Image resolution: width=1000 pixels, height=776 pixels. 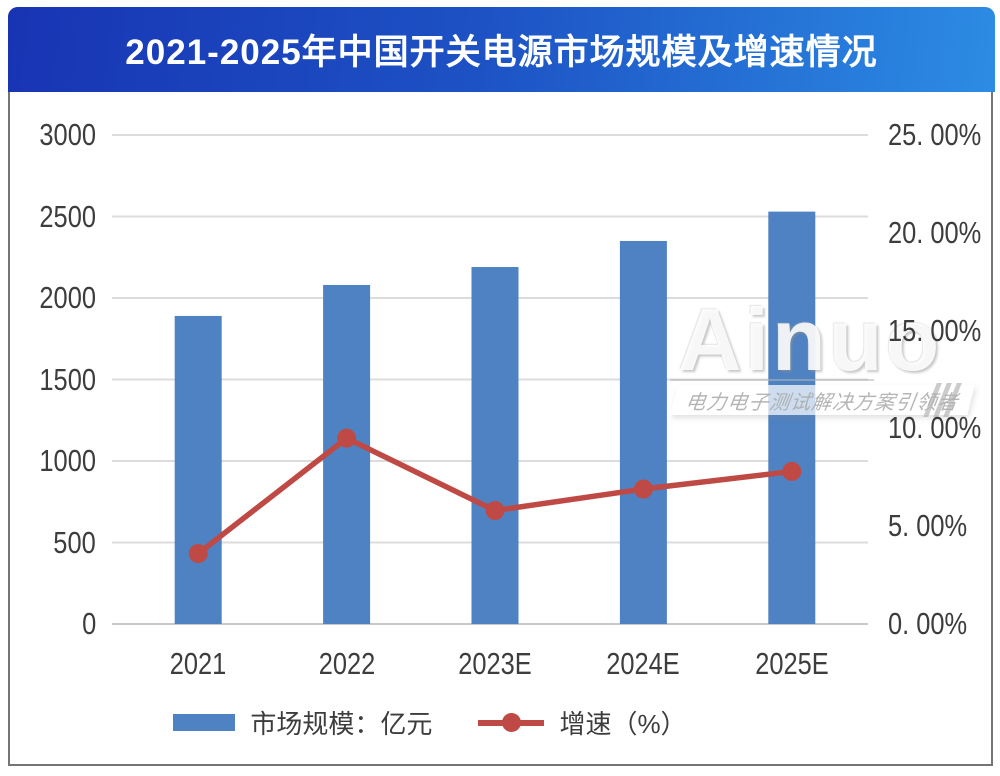 I want to click on line-series-marker-icon, so click(x=511, y=722).